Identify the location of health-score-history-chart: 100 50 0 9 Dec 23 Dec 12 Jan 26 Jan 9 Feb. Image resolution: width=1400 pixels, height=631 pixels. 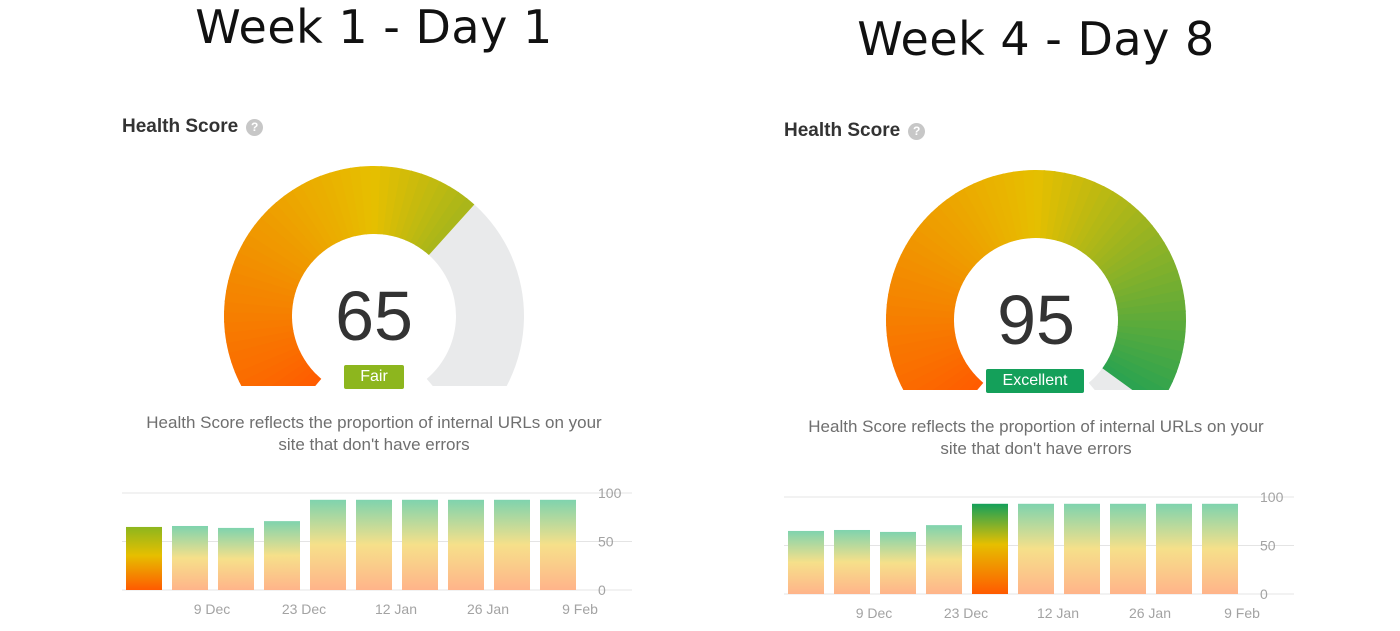
(1039, 555).